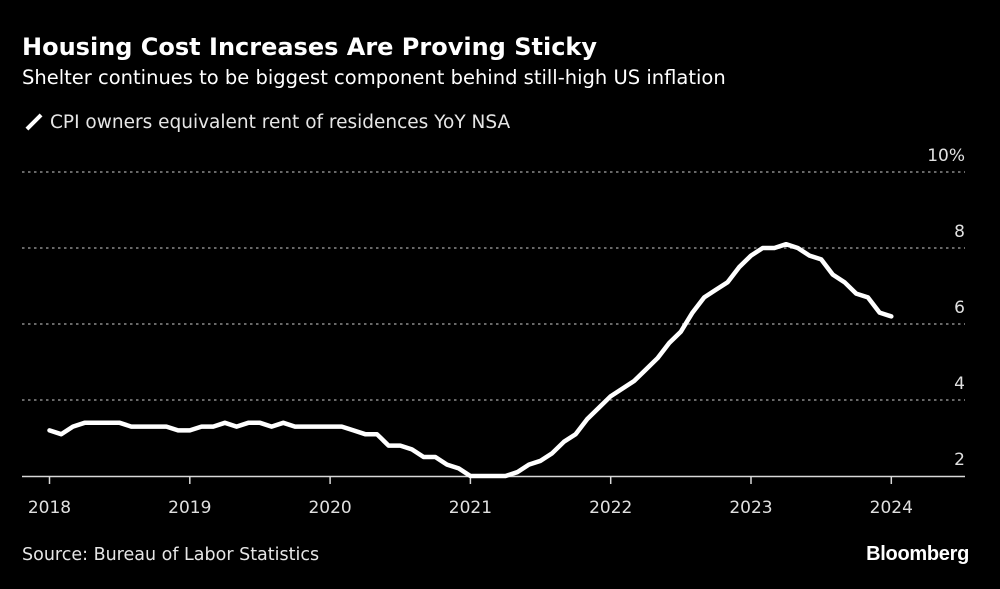 The image size is (1000, 589). I want to click on source-note: Source: Bureau of Labor Statistics, so click(171, 555).